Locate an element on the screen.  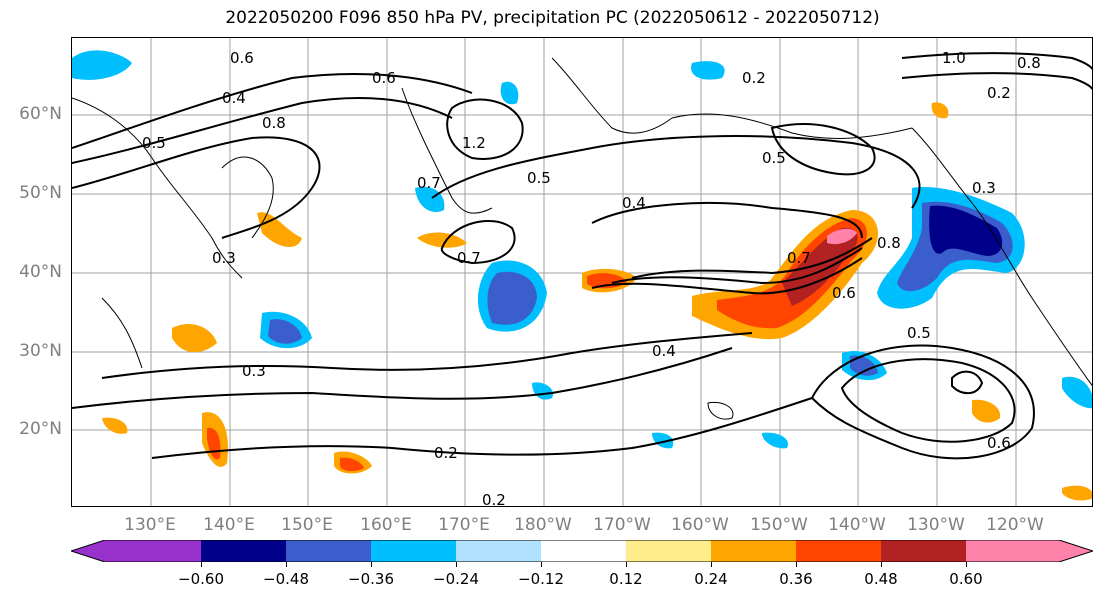
lon-label: 120°W is located at coordinates (1015, 525).